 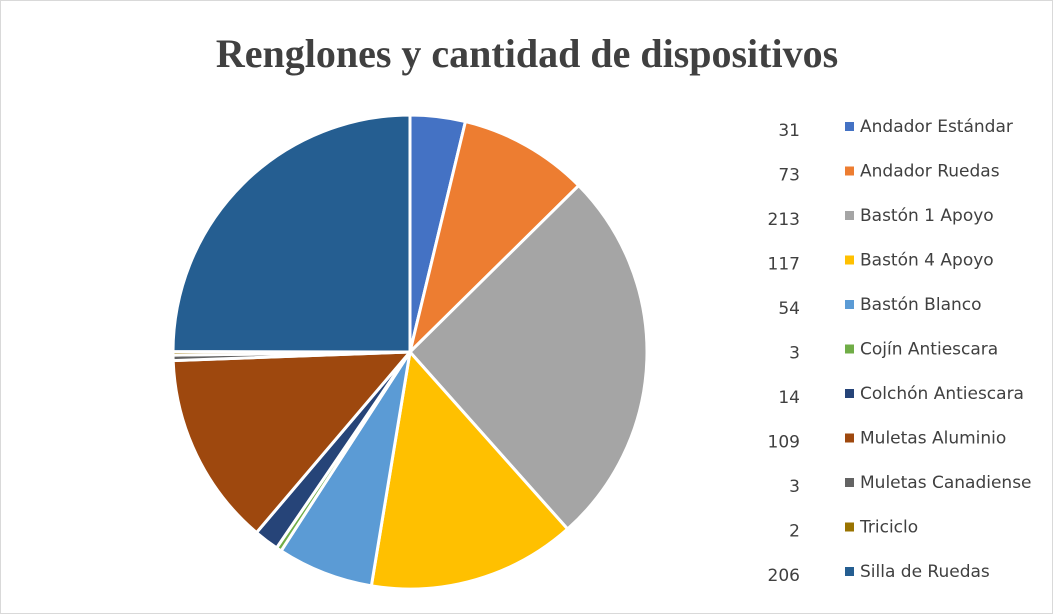 I want to click on legend-value: 213, so click(x=784, y=220).